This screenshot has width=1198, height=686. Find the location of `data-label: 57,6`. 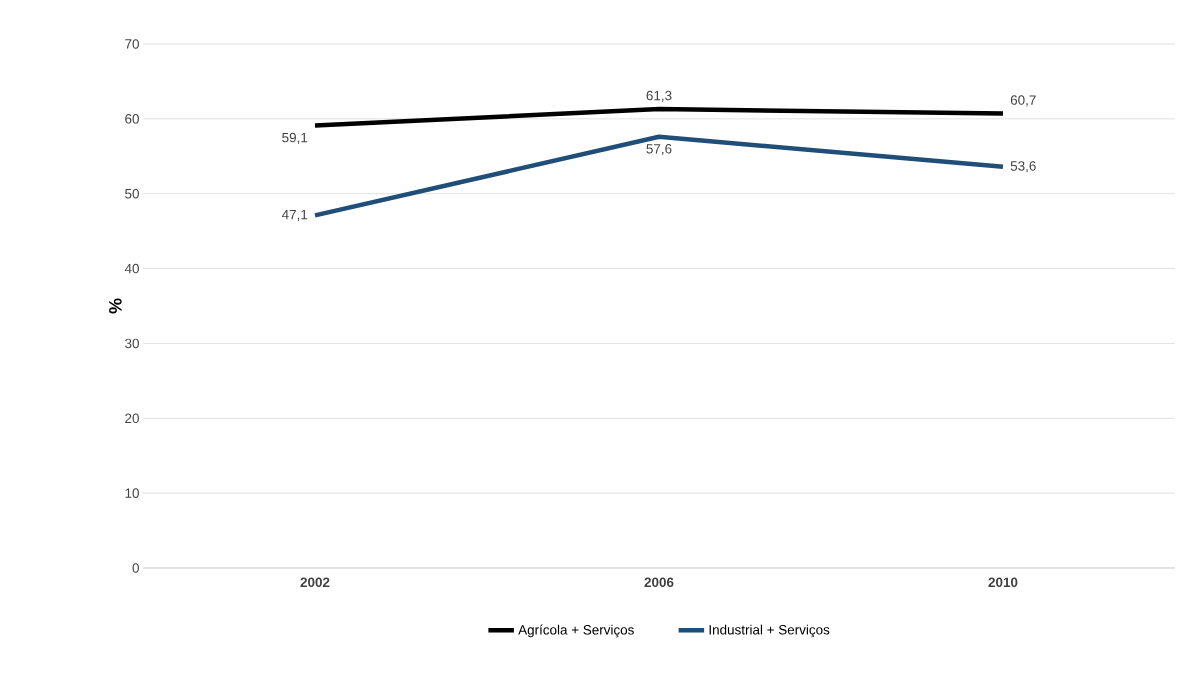

data-label: 57,6 is located at coordinates (659, 150).